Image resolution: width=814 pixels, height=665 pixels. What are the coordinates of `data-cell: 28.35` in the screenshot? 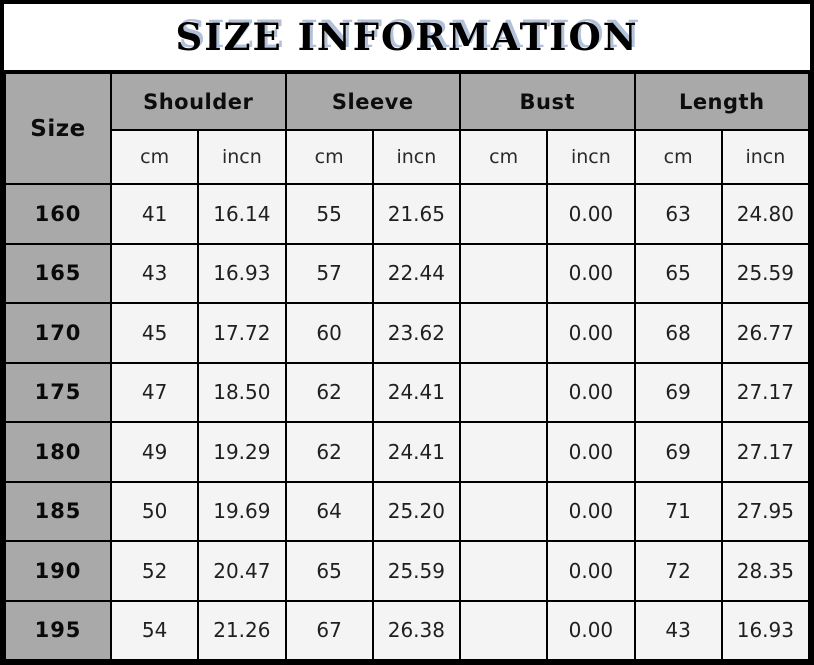 It's located at (765, 571).